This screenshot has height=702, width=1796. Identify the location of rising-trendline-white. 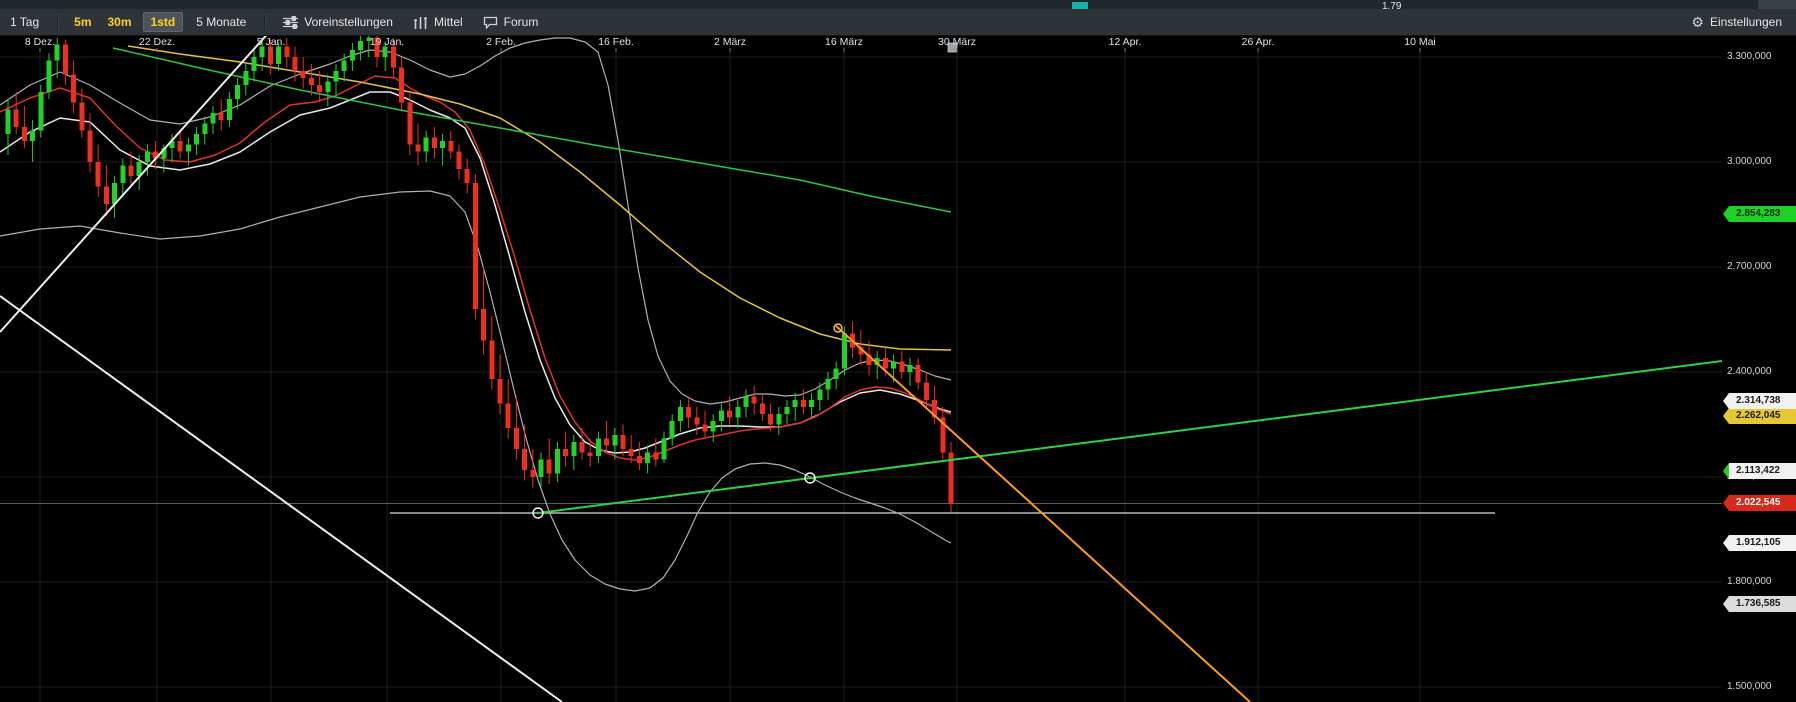
(149, 166).